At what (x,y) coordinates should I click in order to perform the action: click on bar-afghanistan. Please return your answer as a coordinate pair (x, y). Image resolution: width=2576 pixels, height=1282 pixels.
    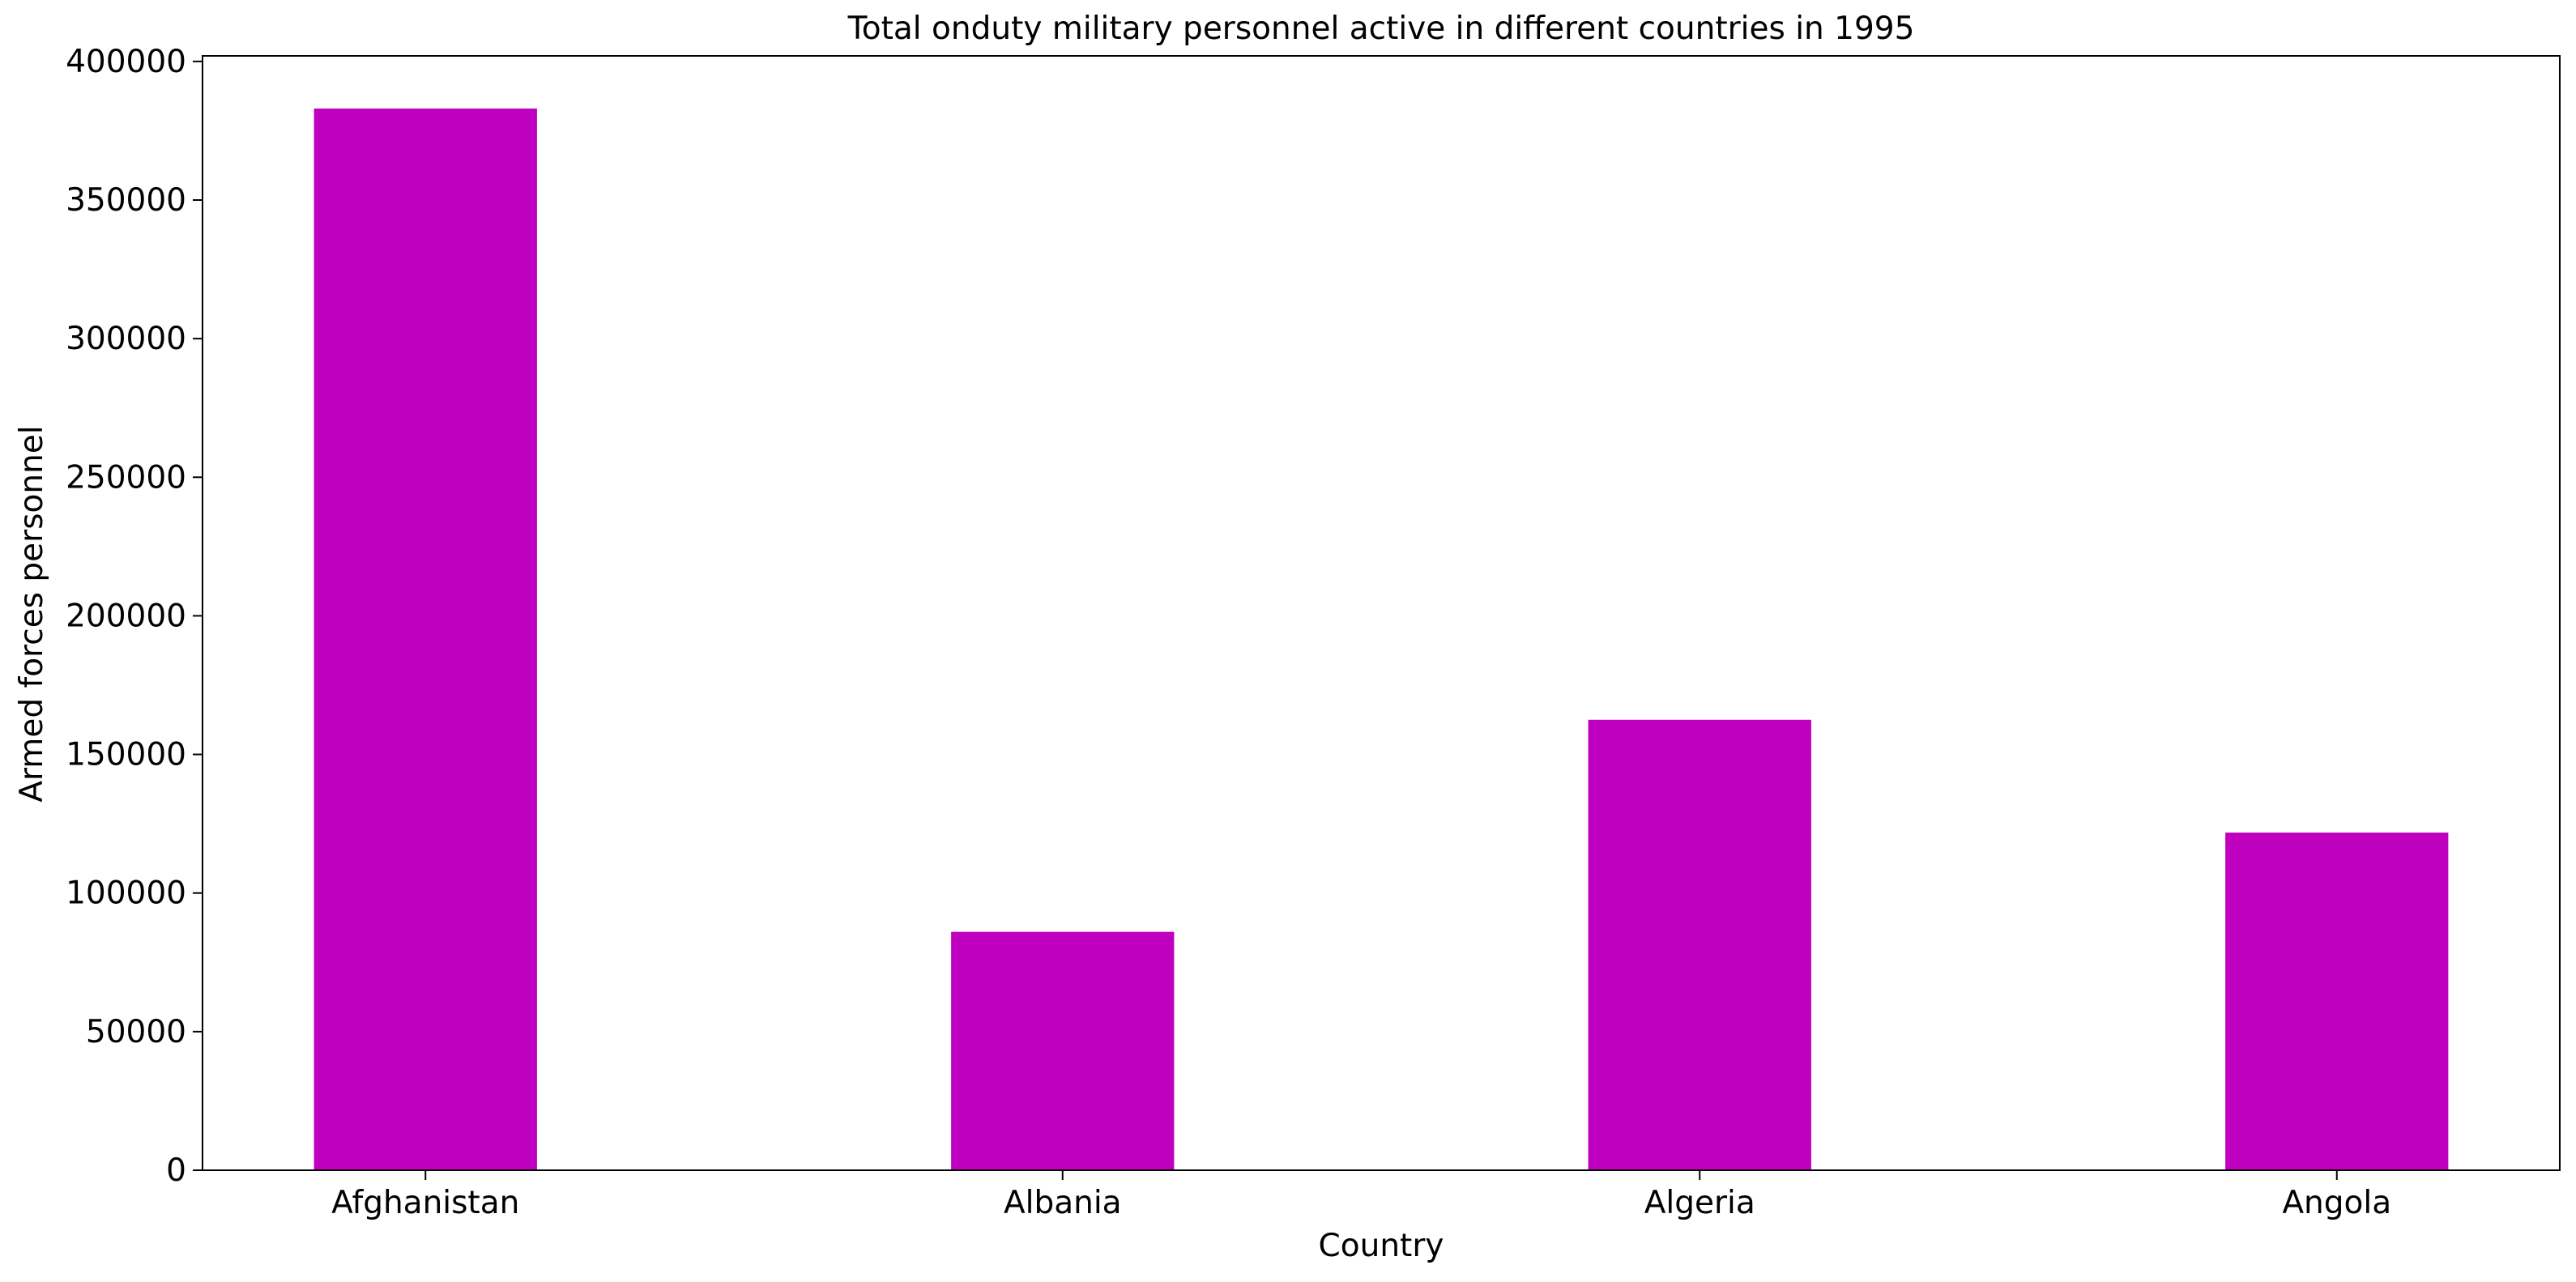
    Looking at the image, I should click on (425, 640).